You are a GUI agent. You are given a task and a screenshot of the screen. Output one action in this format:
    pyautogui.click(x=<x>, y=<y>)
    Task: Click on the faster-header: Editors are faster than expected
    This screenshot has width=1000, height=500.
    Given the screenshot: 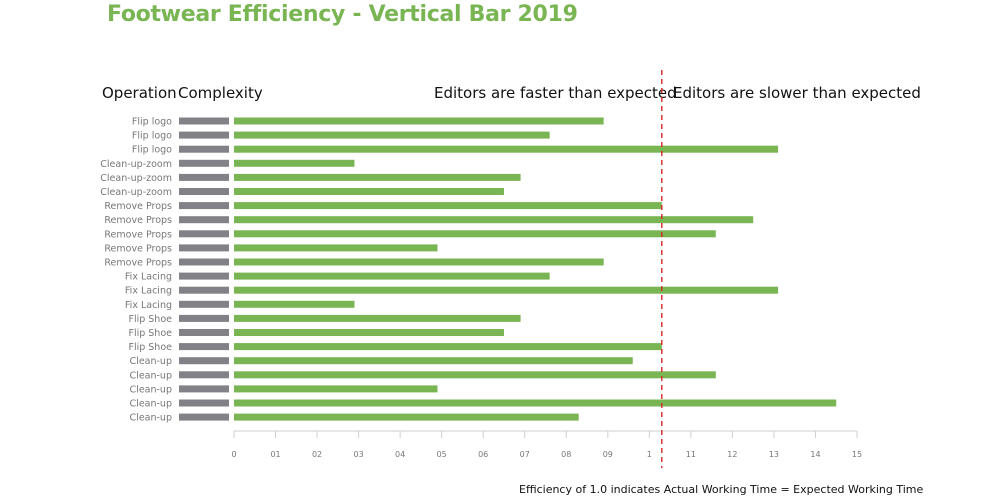 What is the action you would take?
    pyautogui.click(x=555, y=93)
    